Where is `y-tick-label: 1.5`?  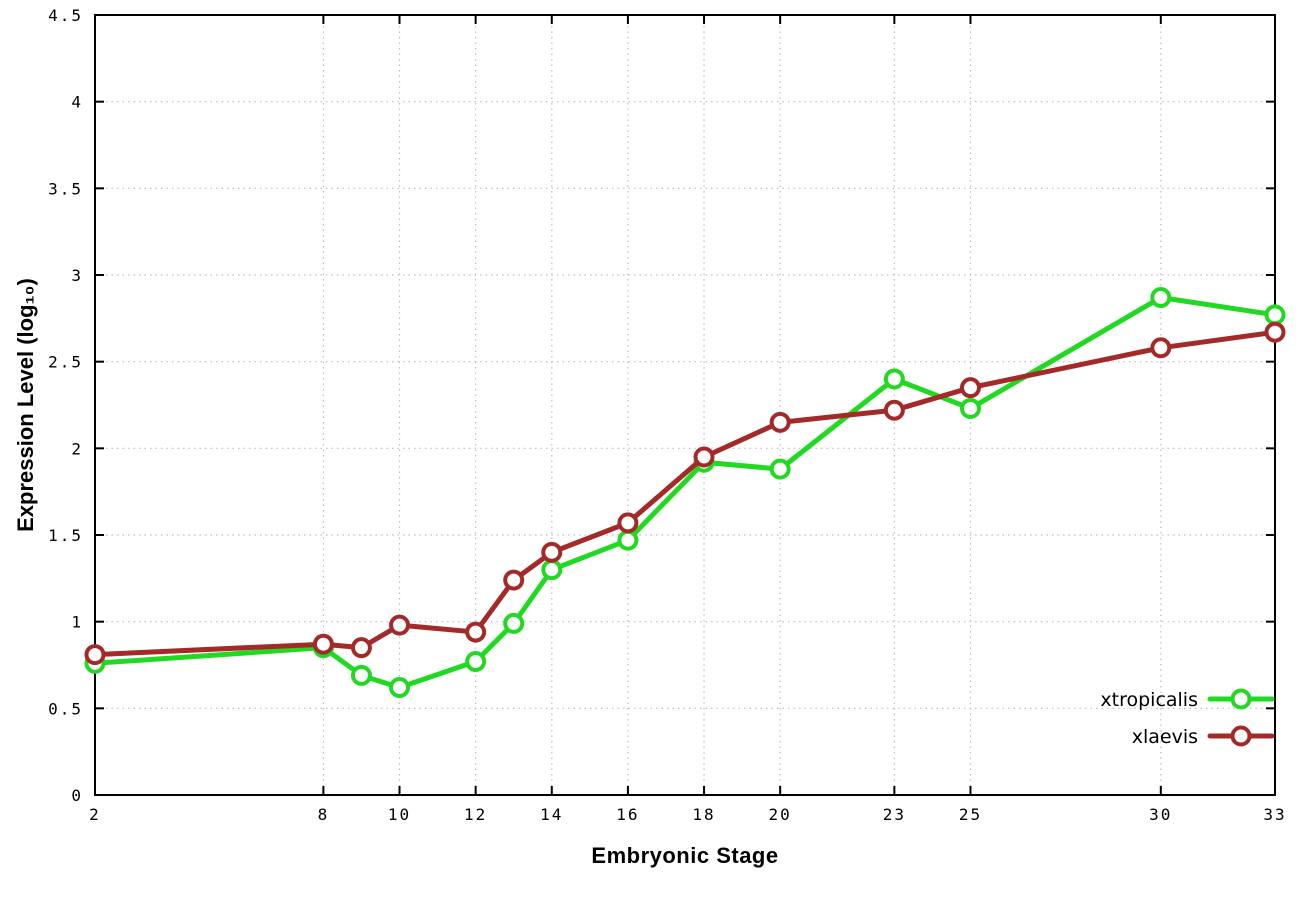
y-tick-label: 1.5 is located at coordinates (65, 535).